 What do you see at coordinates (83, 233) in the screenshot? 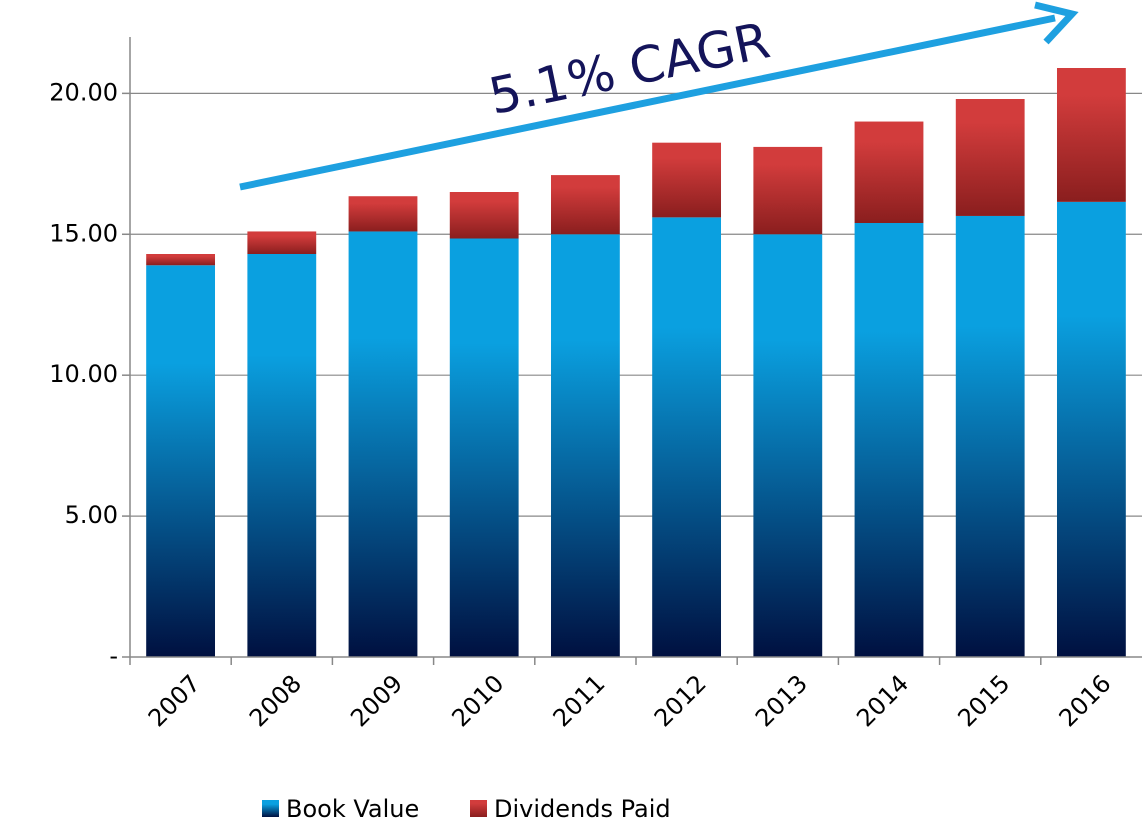
I see `y-tick-label: 15.00` at bounding box center [83, 233].